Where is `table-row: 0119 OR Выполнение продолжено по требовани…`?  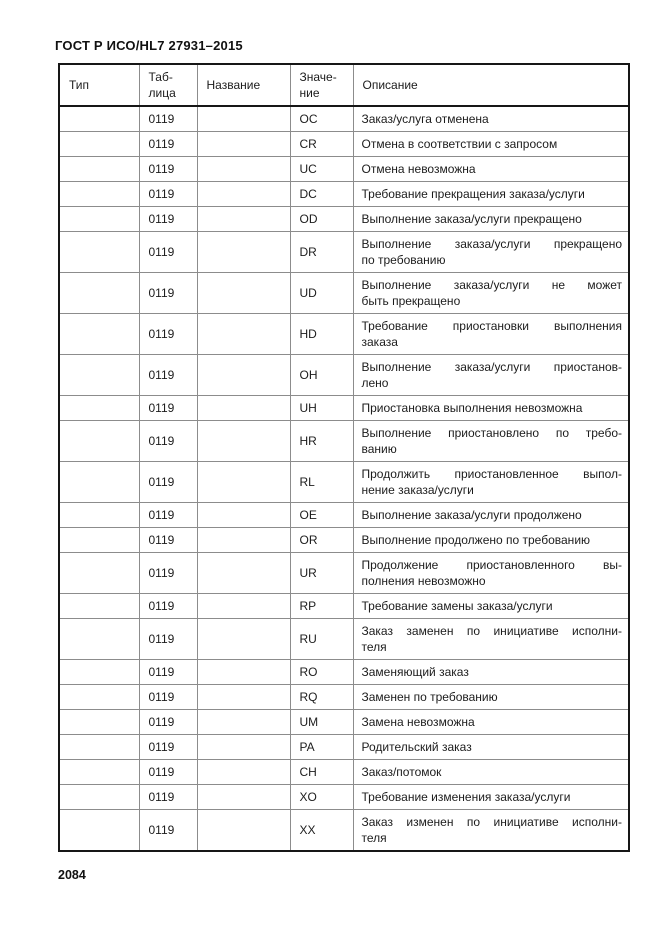
table-row: 0119 OR Выполнение продолжено по требовани… is located at coordinates (344, 540).